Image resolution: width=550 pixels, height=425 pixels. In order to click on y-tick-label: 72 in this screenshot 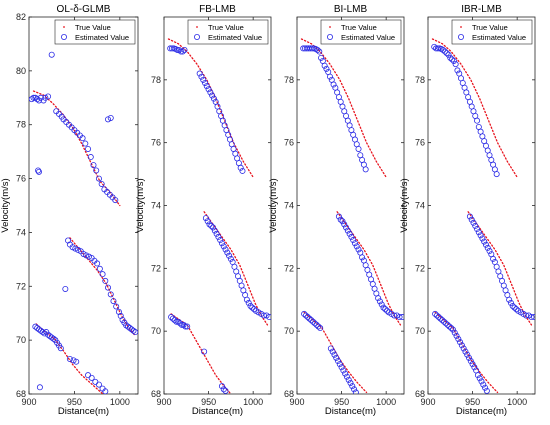, I will do `click(289, 268)`.